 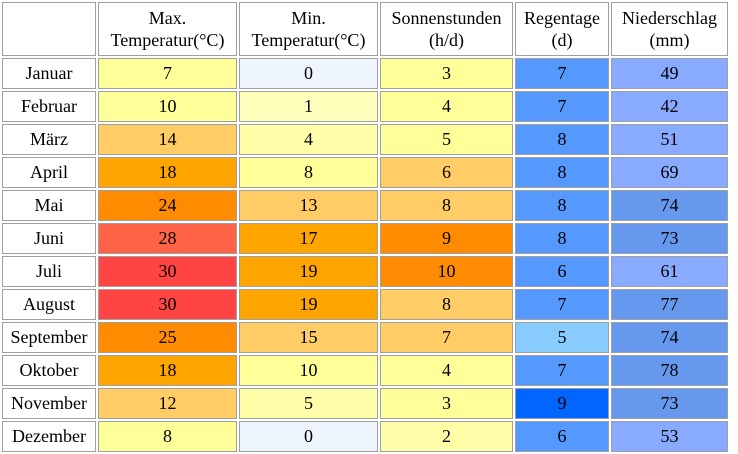 I want to click on table-row: Mai 24 13 8 8 74, so click(x=365, y=205).